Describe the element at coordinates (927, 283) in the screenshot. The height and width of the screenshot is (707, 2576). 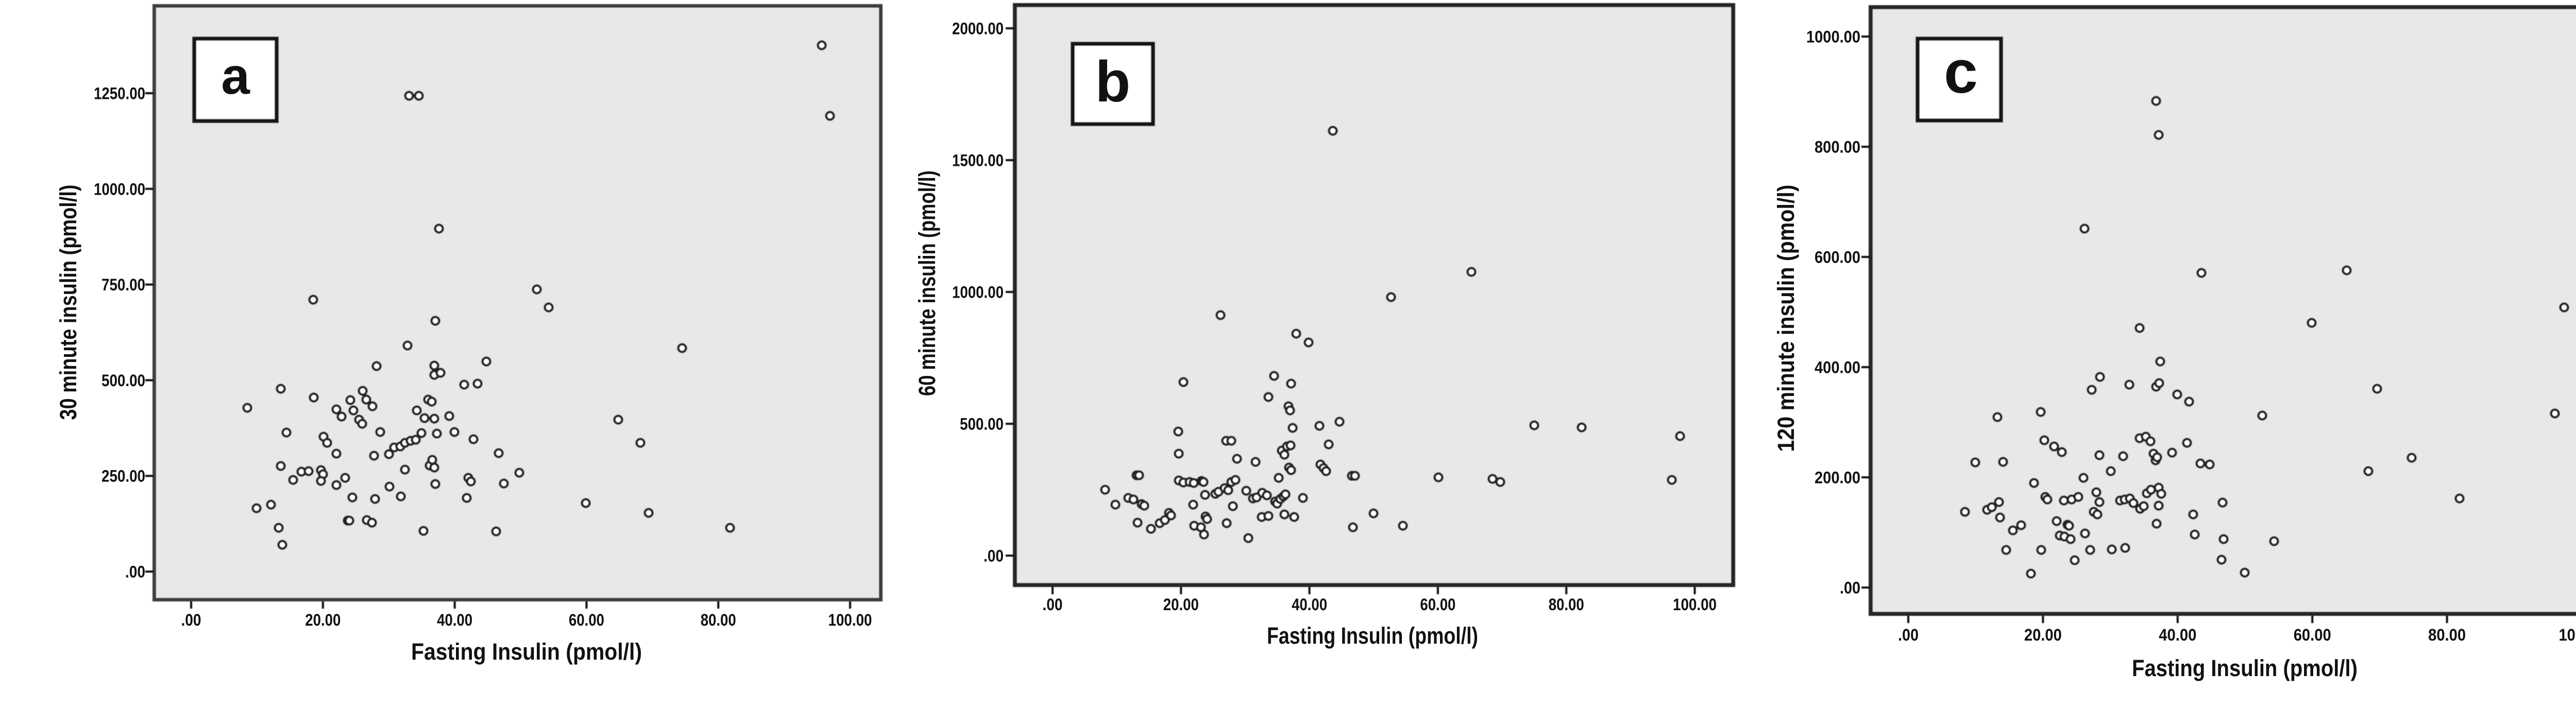
I see `svg-text: 60 minute insulin (pmol/l)` at that location.